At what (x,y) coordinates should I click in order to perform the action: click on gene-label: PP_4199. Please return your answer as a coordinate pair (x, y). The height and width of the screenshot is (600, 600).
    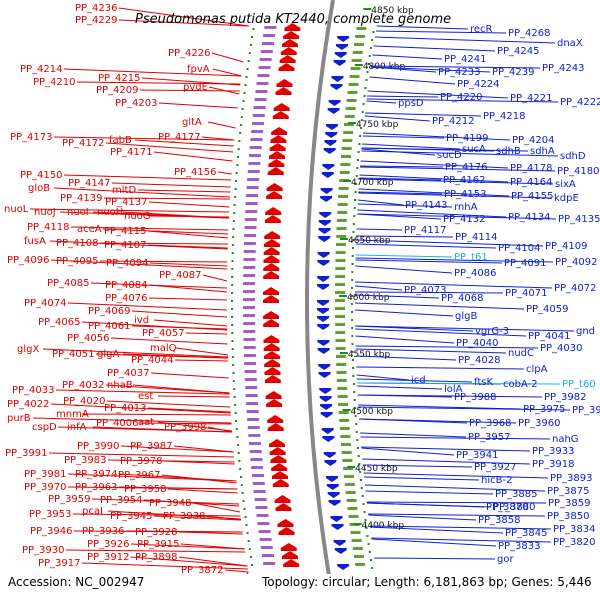
    Looking at the image, I should click on (467, 138).